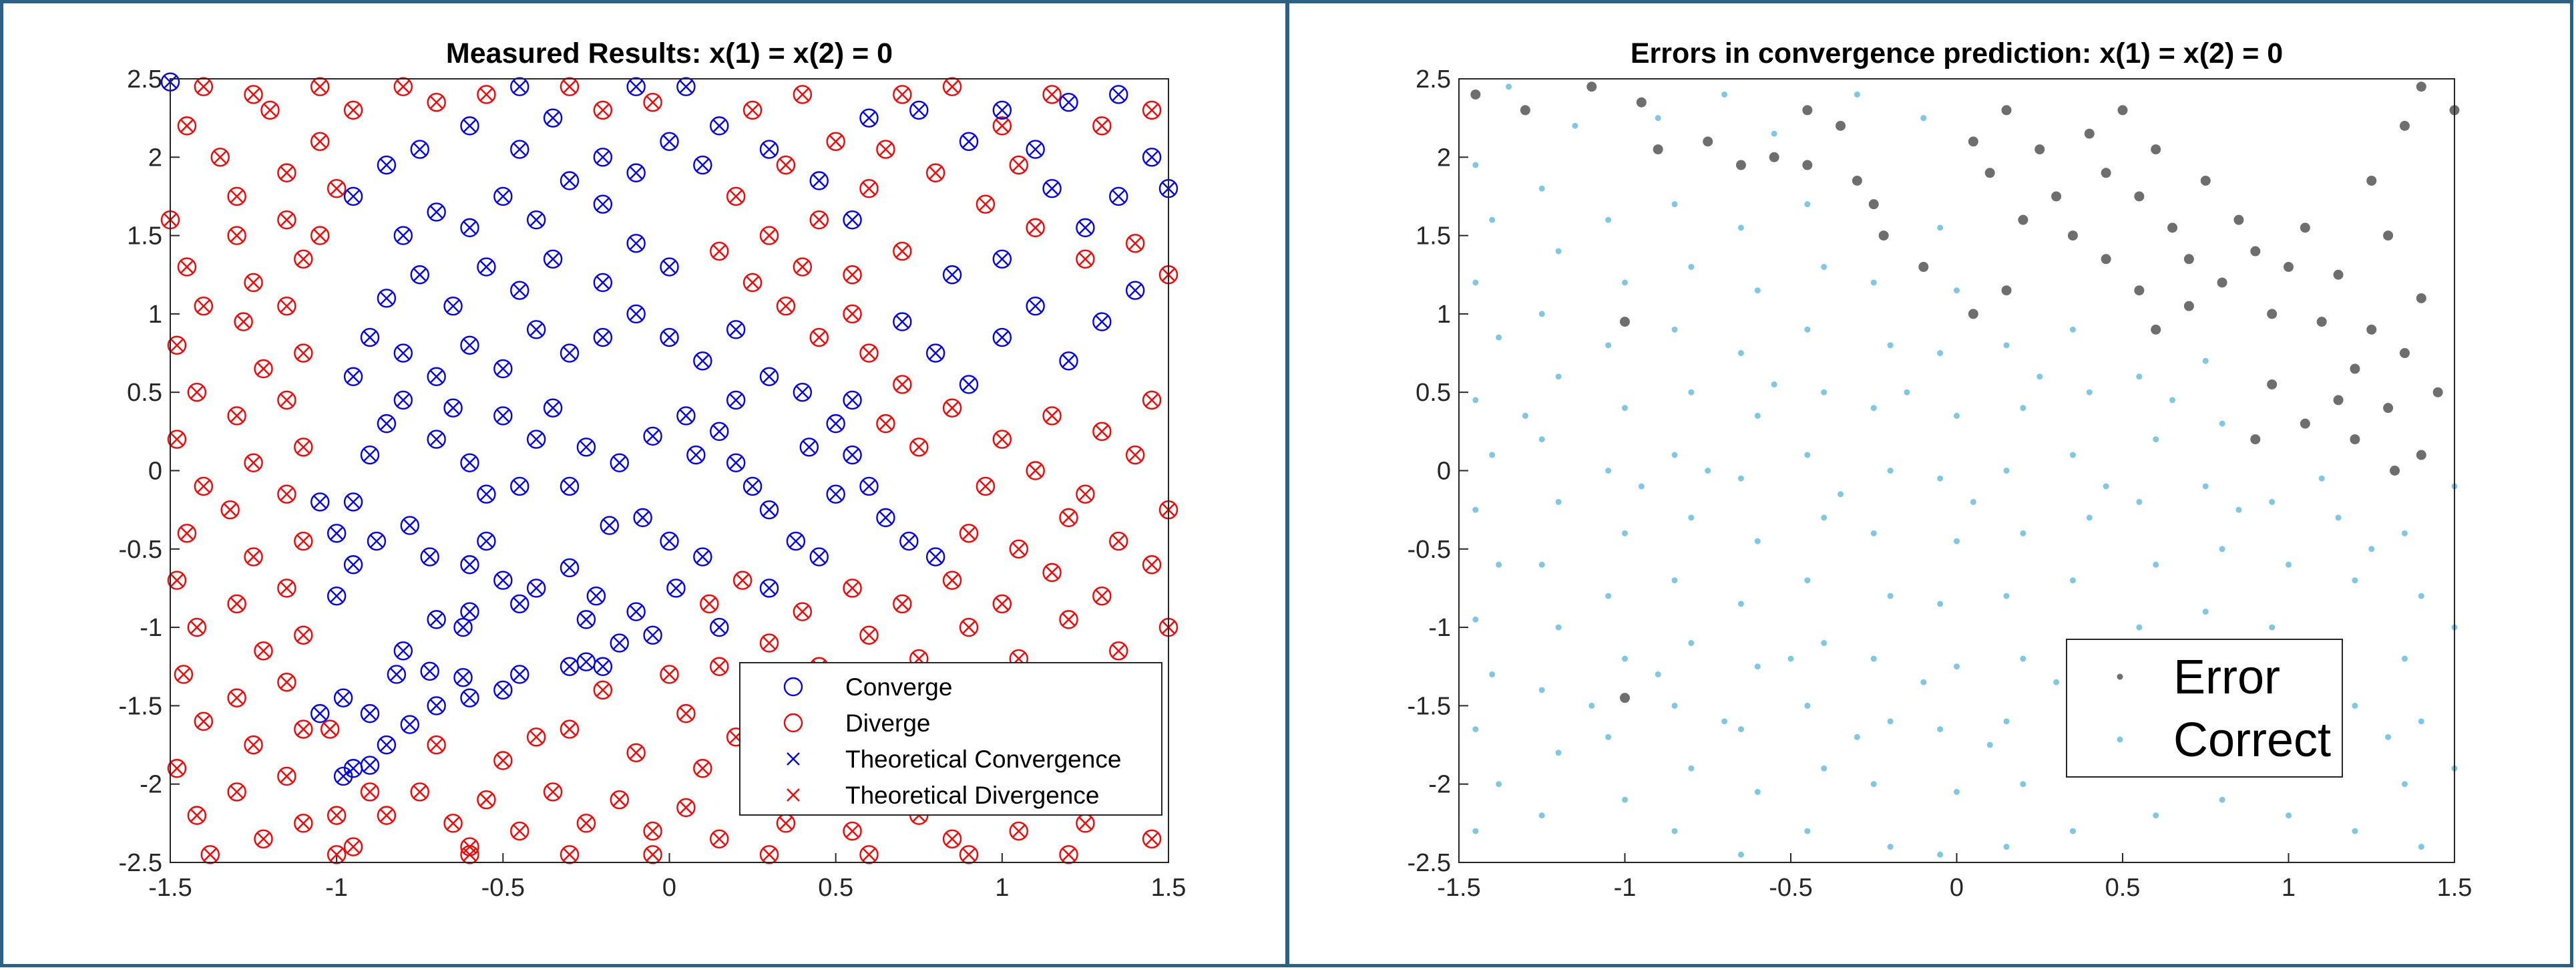 The height and width of the screenshot is (970, 2576). Describe the element at coordinates (155, 315) in the screenshot. I see `y-tick-label: 1` at that location.